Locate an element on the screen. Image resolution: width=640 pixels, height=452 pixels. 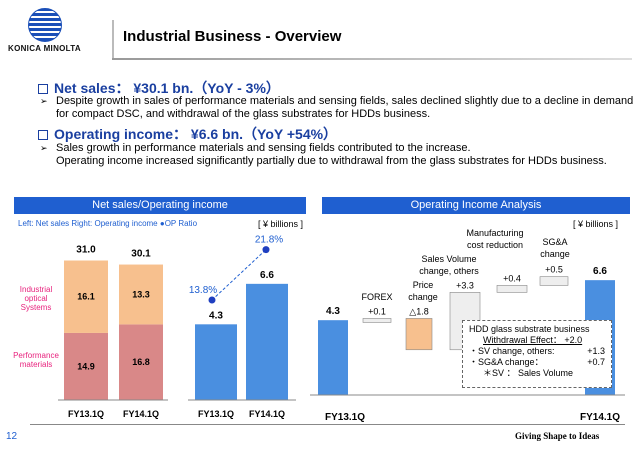
waterfall-step-value: +0.1 is located at coordinates (377, 311).